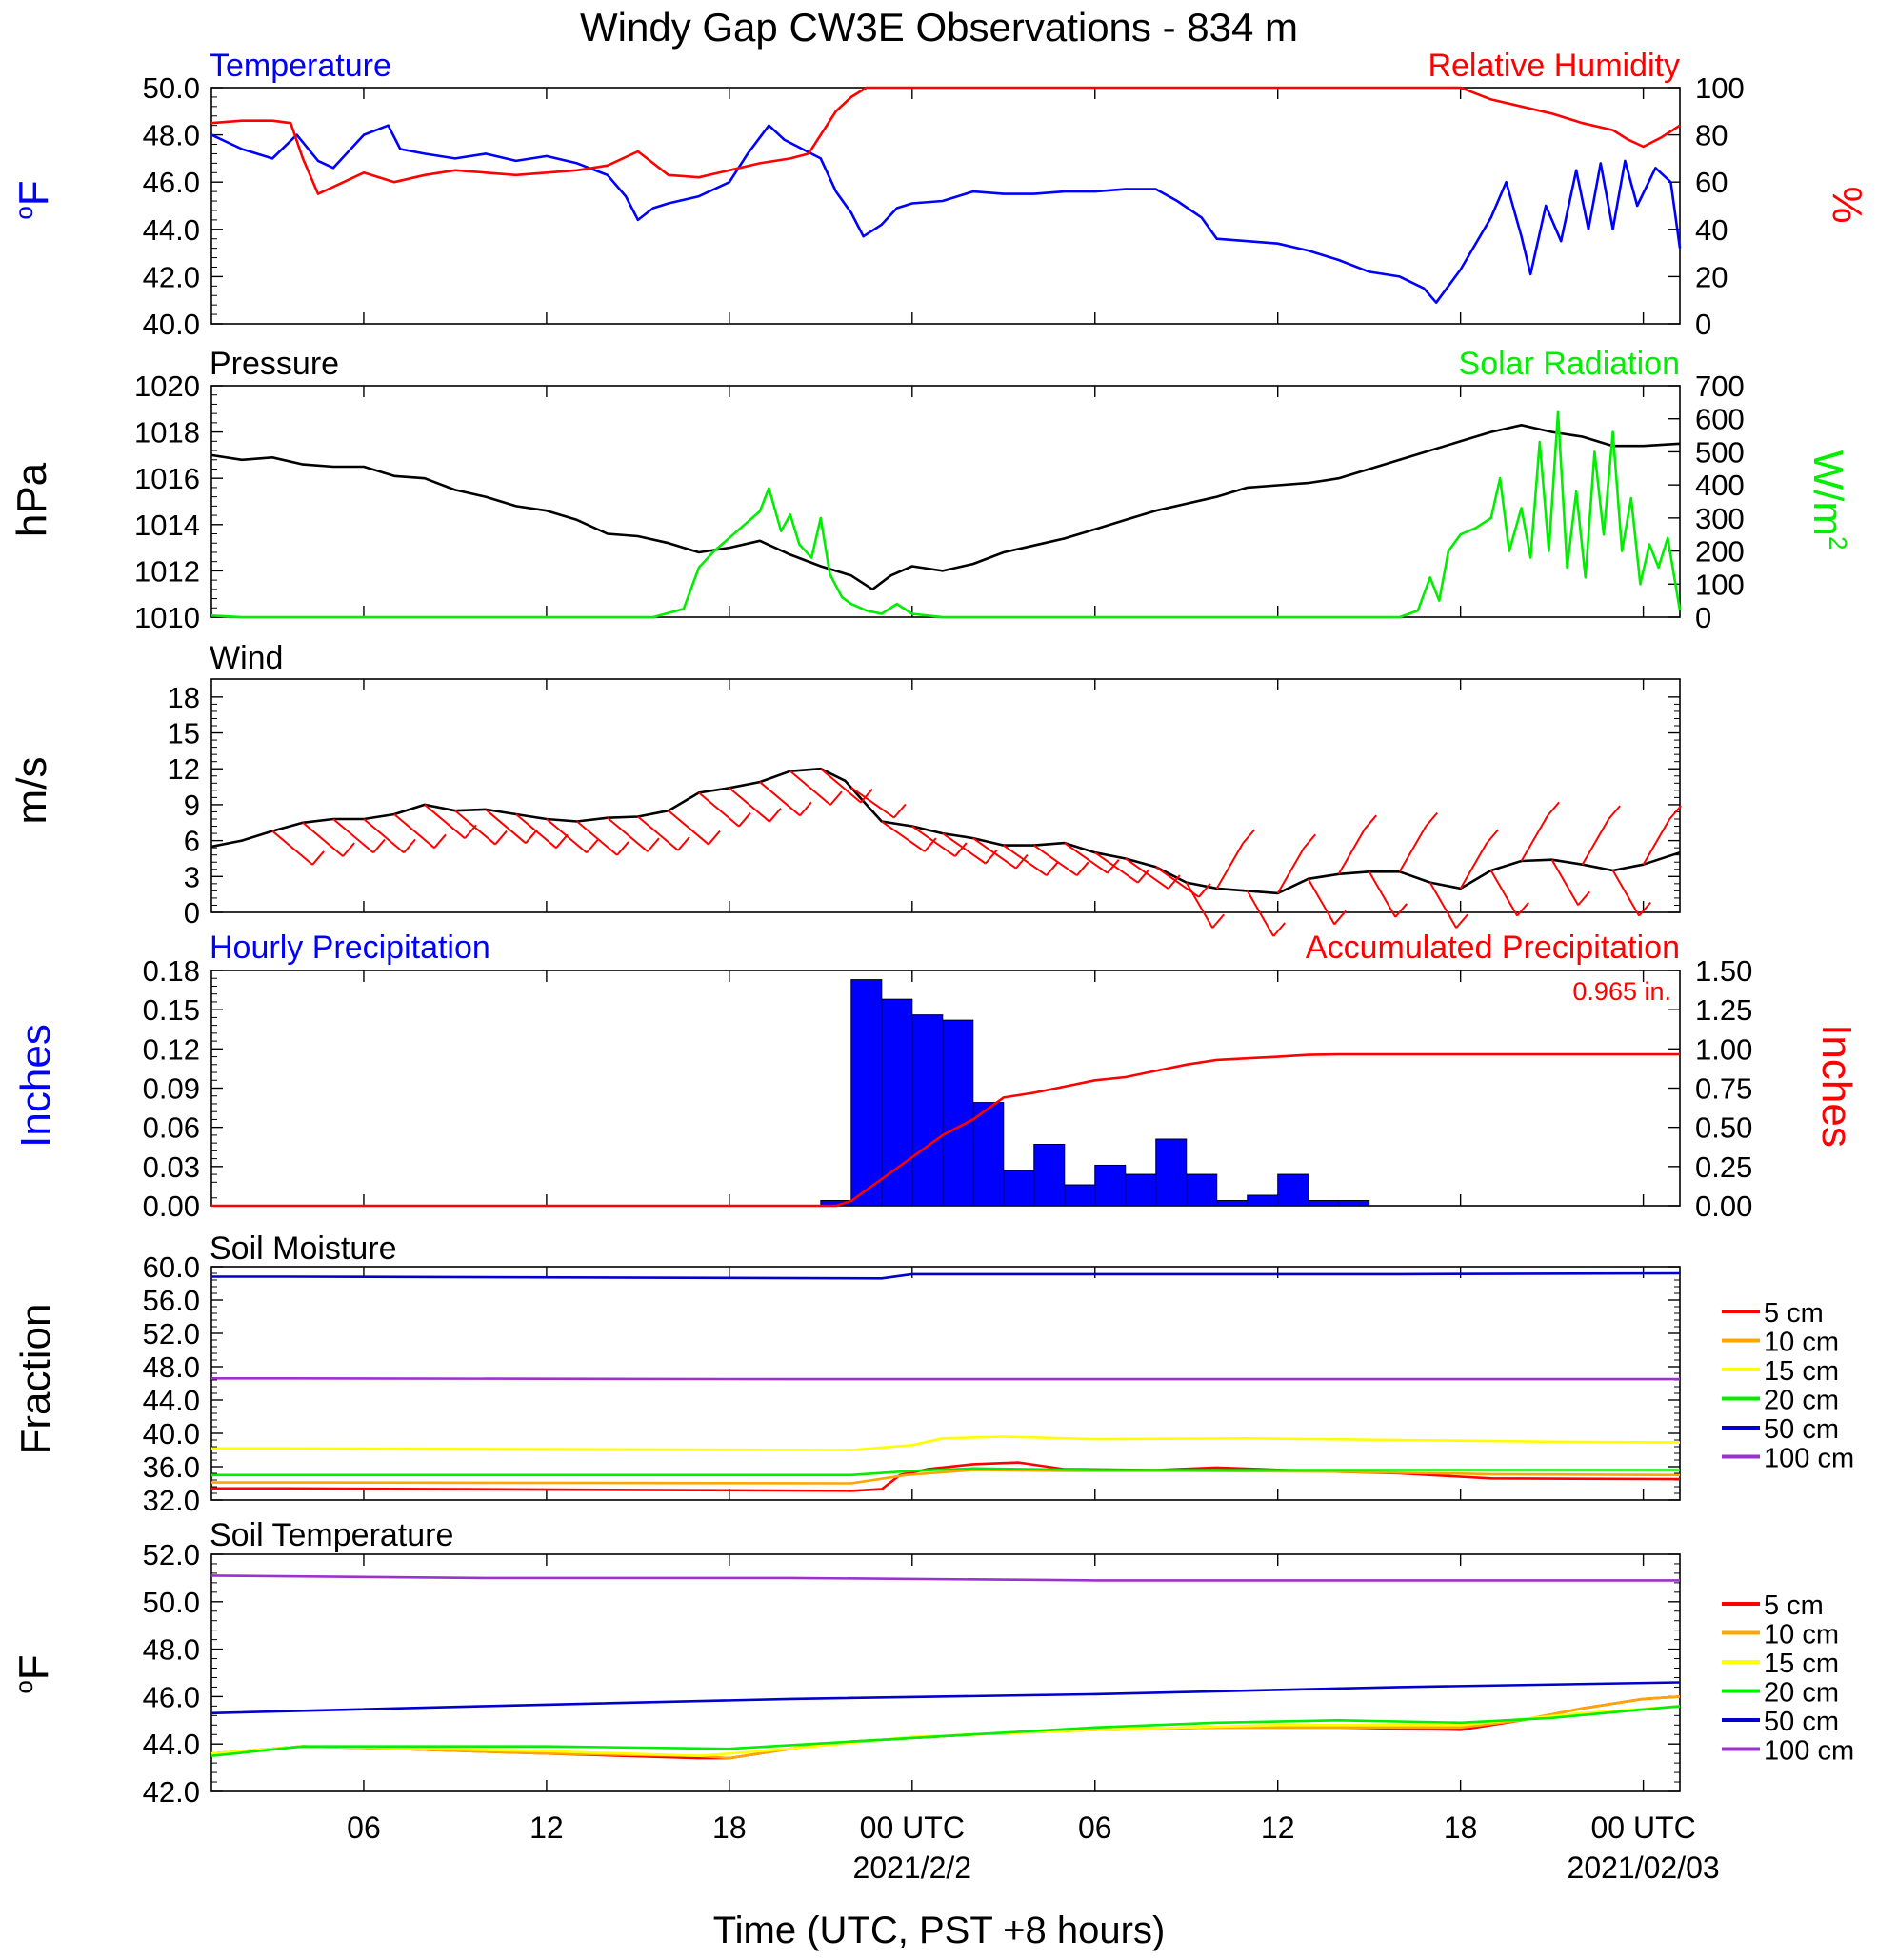  Describe the element at coordinates (912, 1827) in the screenshot. I see `x-tick-label: 00 UTC` at that location.